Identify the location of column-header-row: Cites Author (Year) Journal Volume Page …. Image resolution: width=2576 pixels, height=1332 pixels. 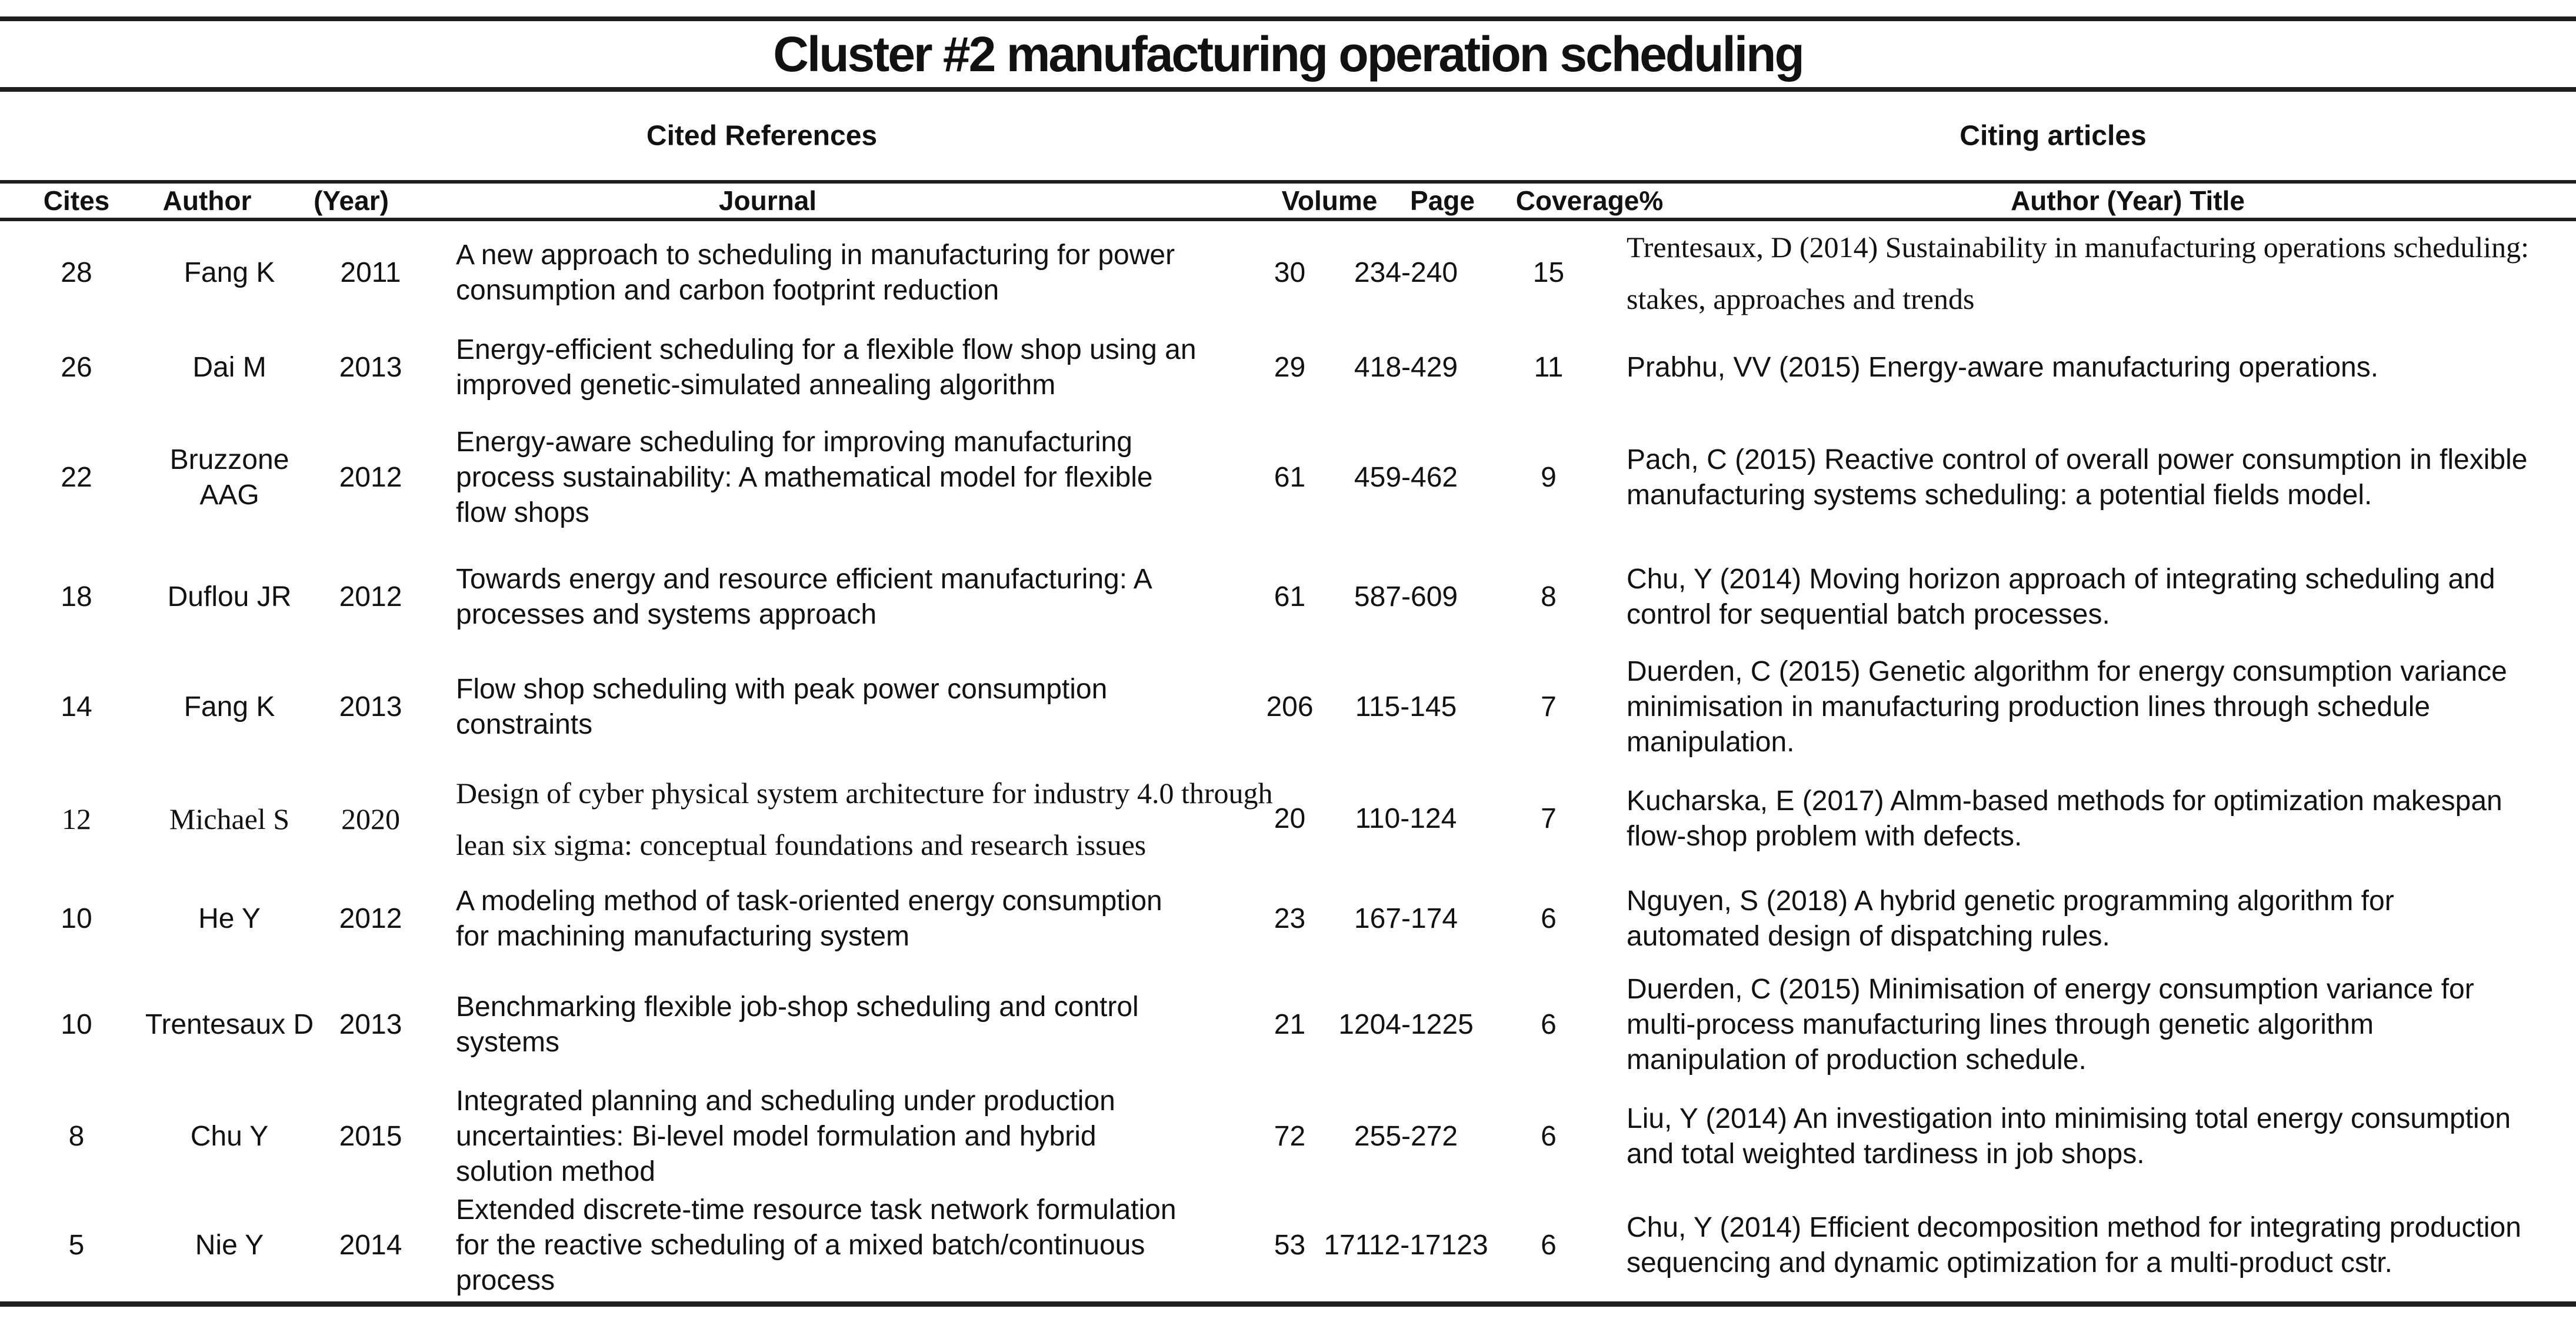
(1288, 201).